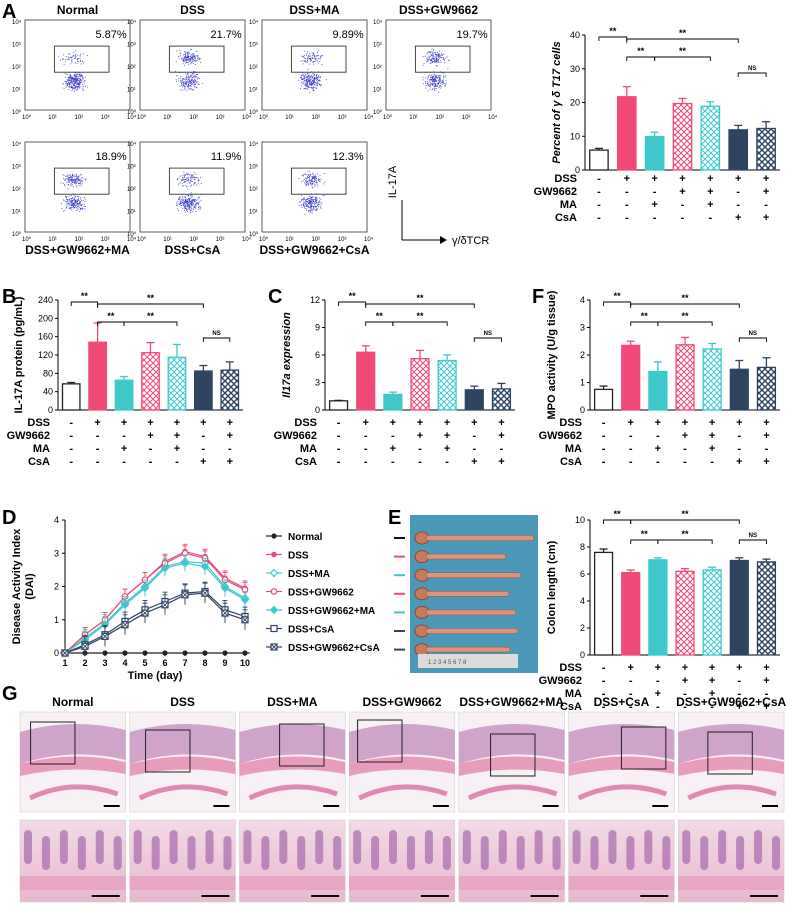  I want to click on submucosa, so click(292, 883).